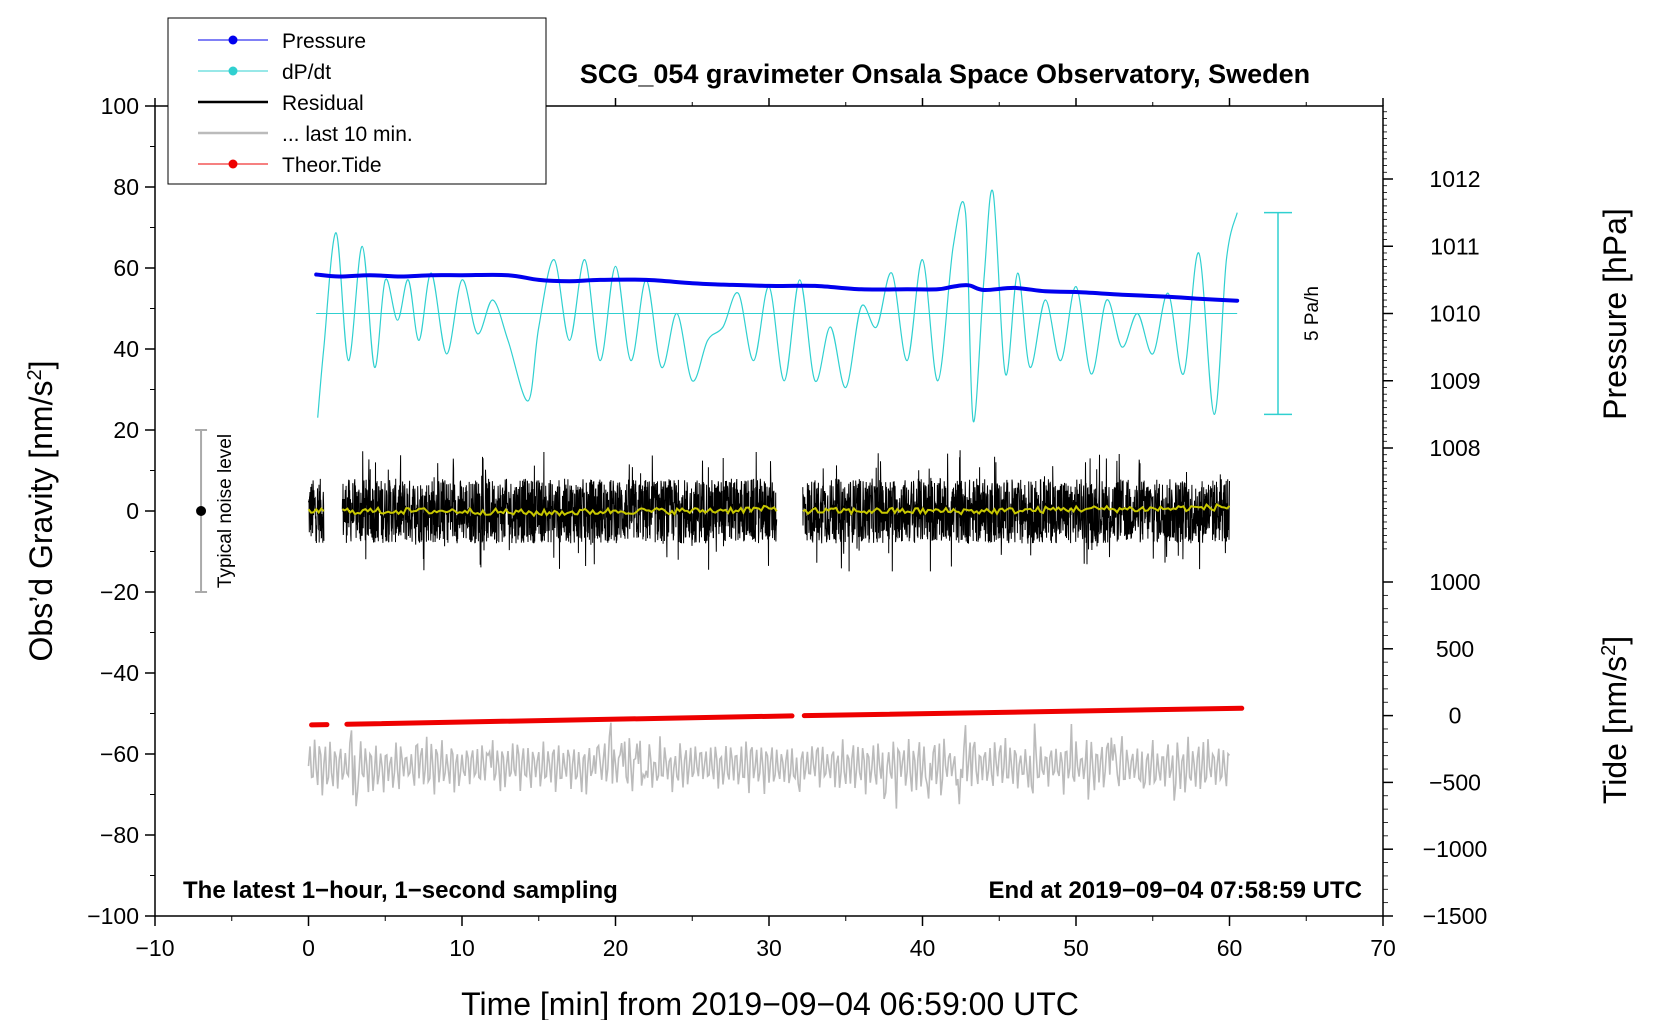 The height and width of the screenshot is (1020, 1660). Describe the element at coordinates (119, 592) in the screenshot. I see `y-tick-label: −20` at that location.